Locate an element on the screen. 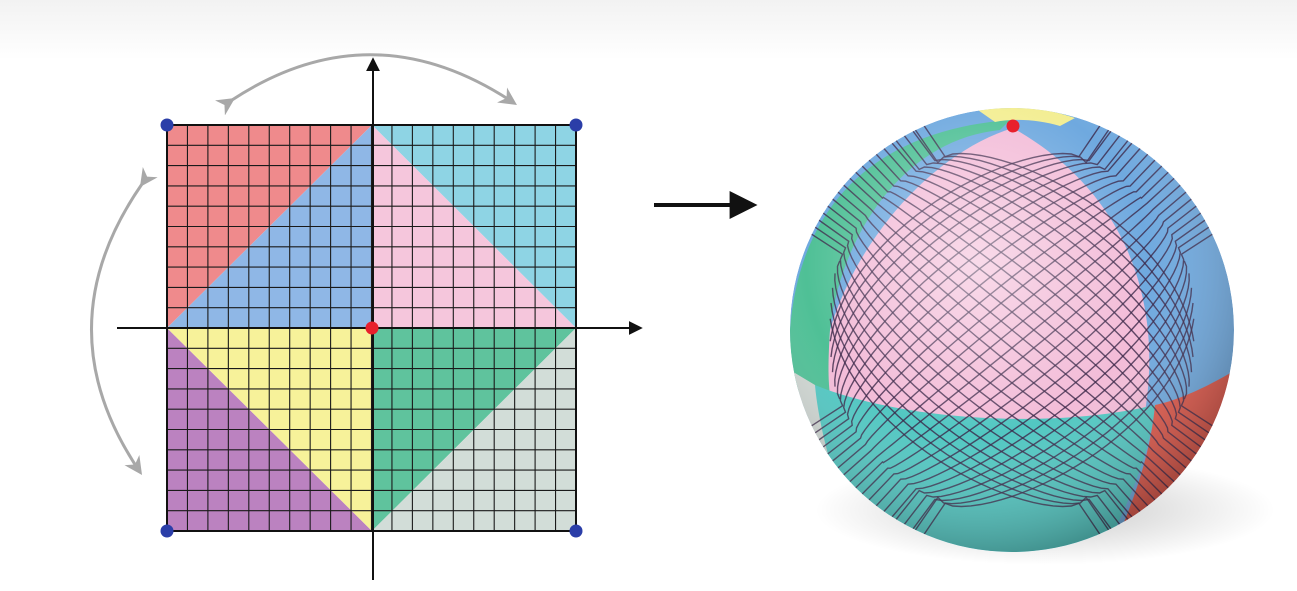 The height and width of the screenshot is (591, 1297). sphere-pole-point is located at coordinates (1013, 126).